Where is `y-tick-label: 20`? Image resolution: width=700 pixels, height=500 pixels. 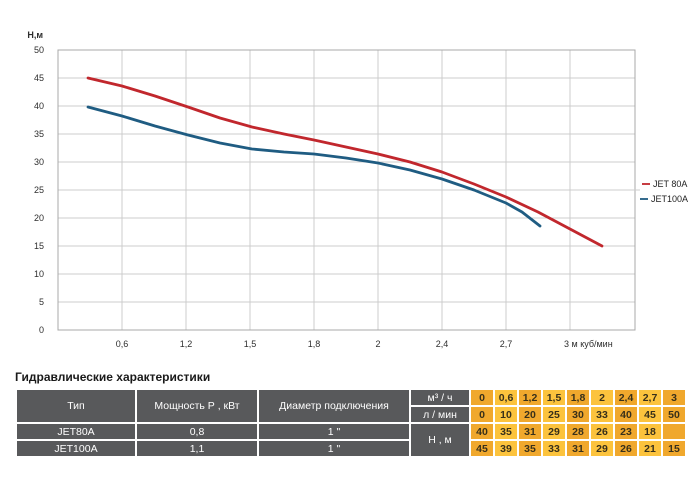
y-tick-label: 20 is located at coordinates (39, 218).